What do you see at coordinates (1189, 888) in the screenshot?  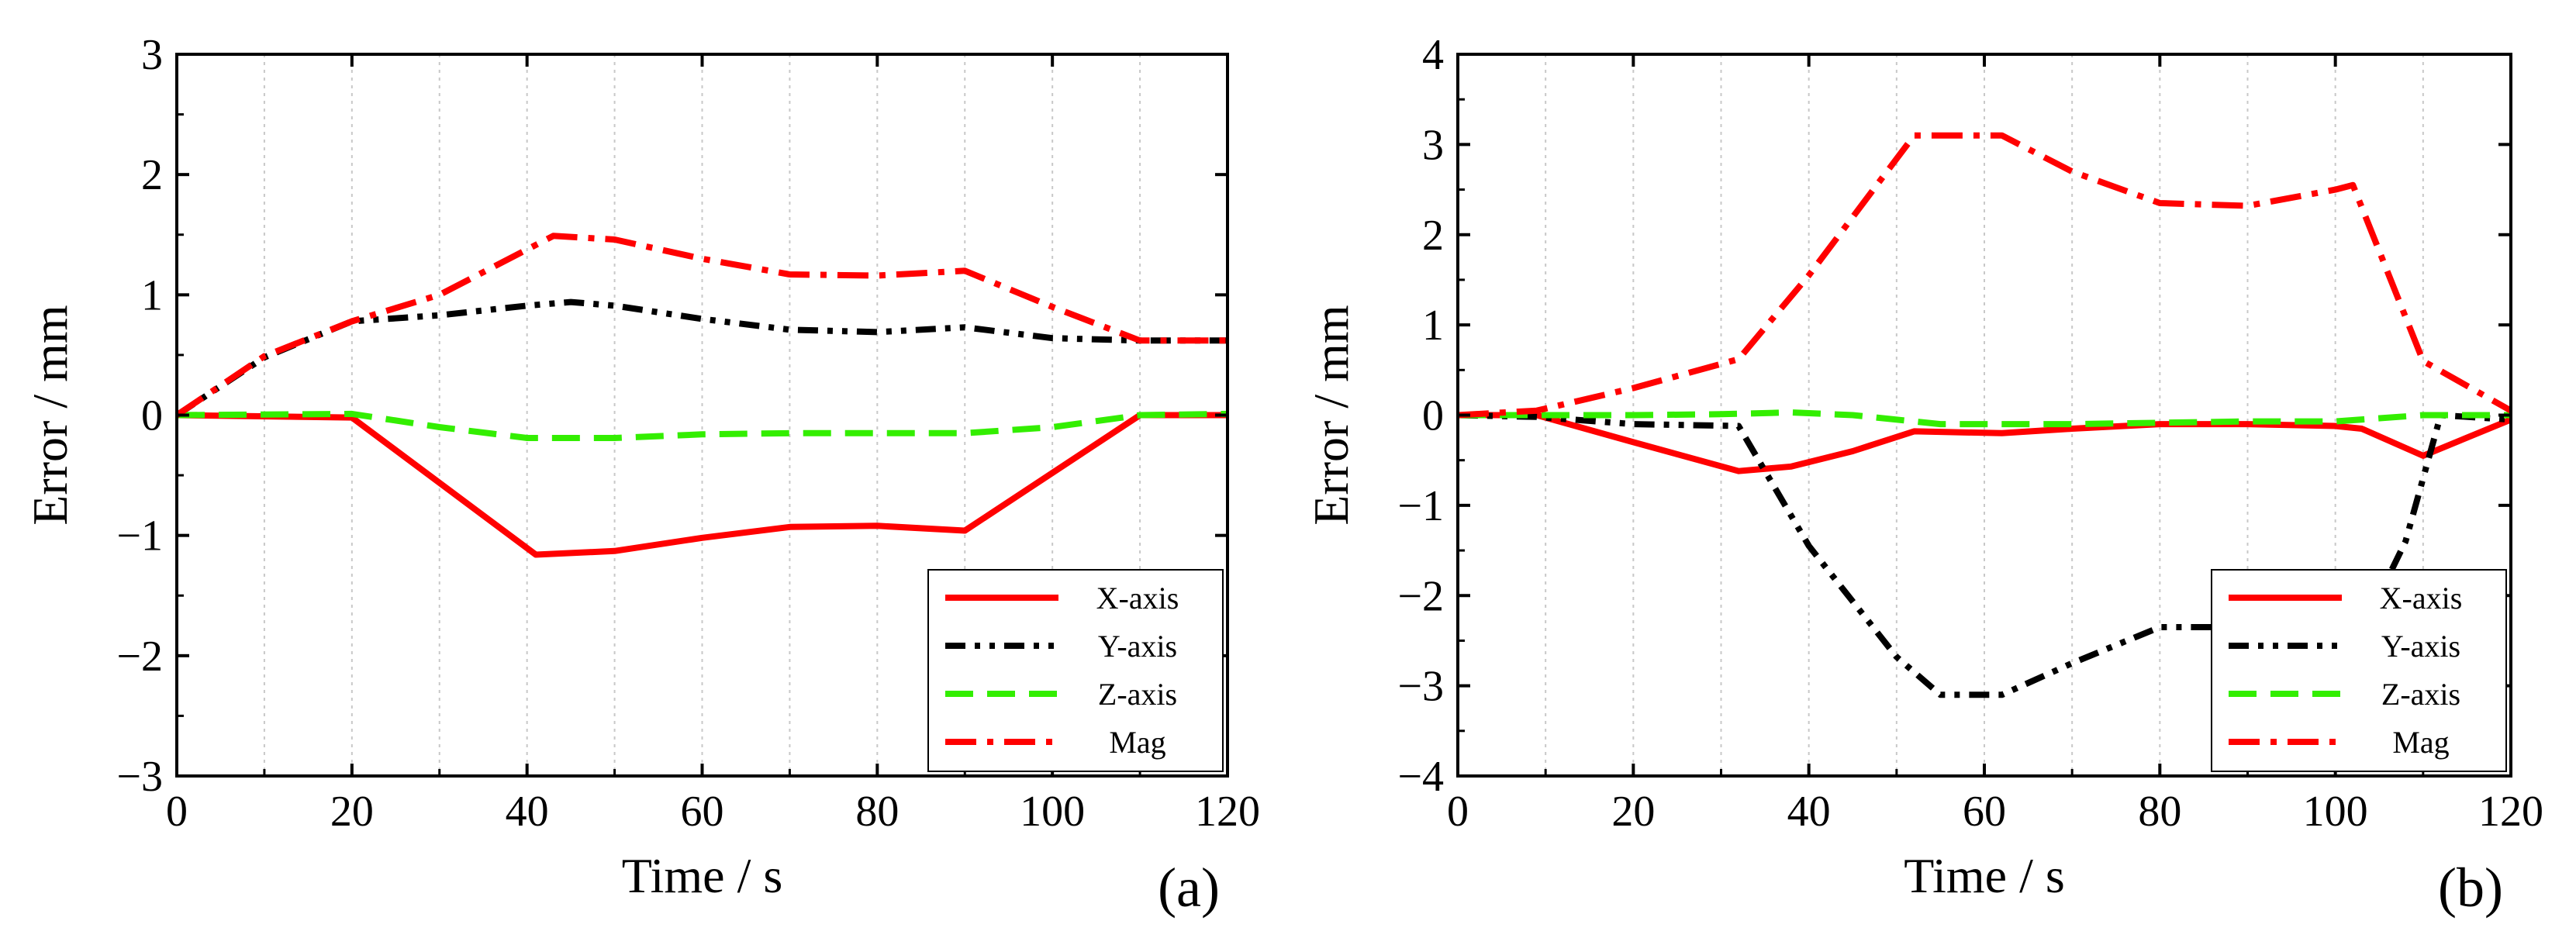 I see `panel-label: (a)` at bounding box center [1189, 888].